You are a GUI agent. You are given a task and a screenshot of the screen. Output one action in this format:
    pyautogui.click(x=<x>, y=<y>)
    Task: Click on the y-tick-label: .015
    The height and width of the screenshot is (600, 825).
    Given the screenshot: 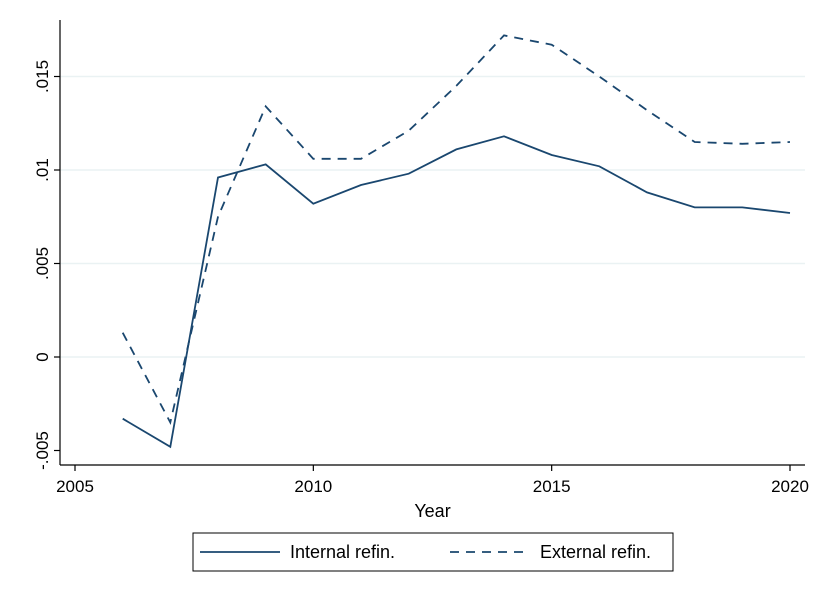 What is the action you would take?
    pyautogui.click(x=42, y=76)
    